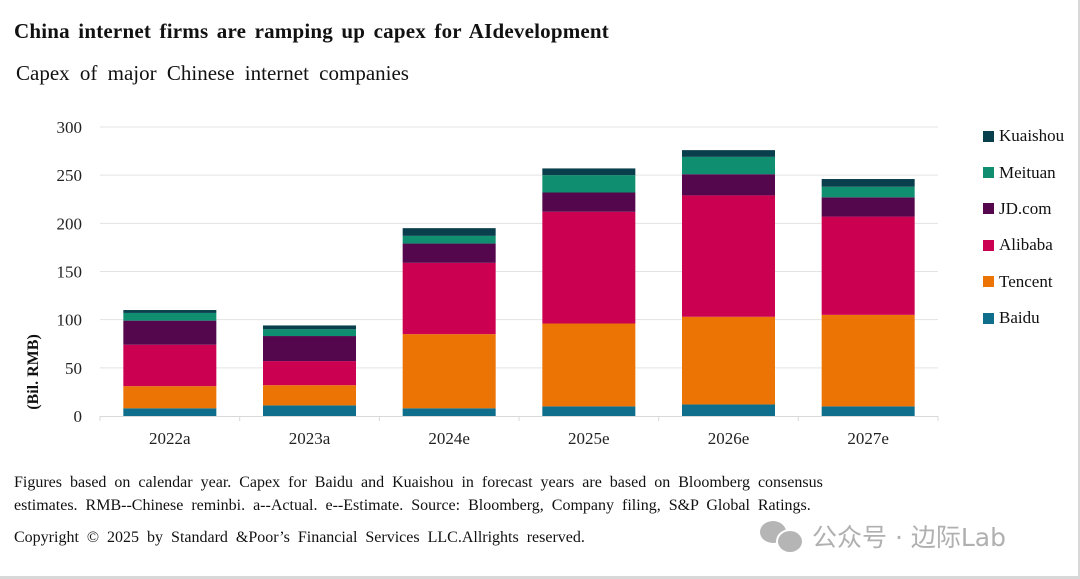  I want to click on legend-item-tencent: Tencent, so click(1023, 282).